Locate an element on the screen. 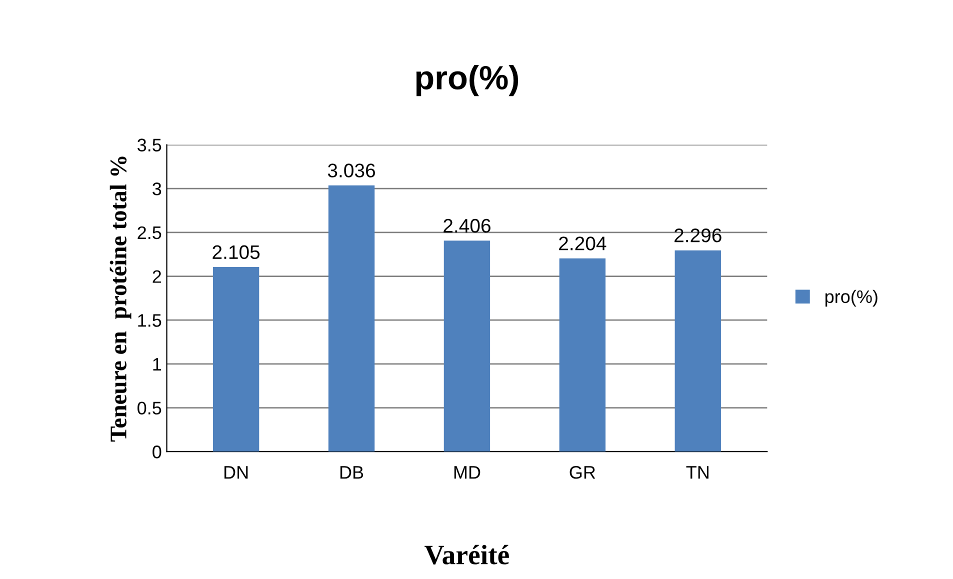  y-tick-label: 1 is located at coordinates (157, 364).